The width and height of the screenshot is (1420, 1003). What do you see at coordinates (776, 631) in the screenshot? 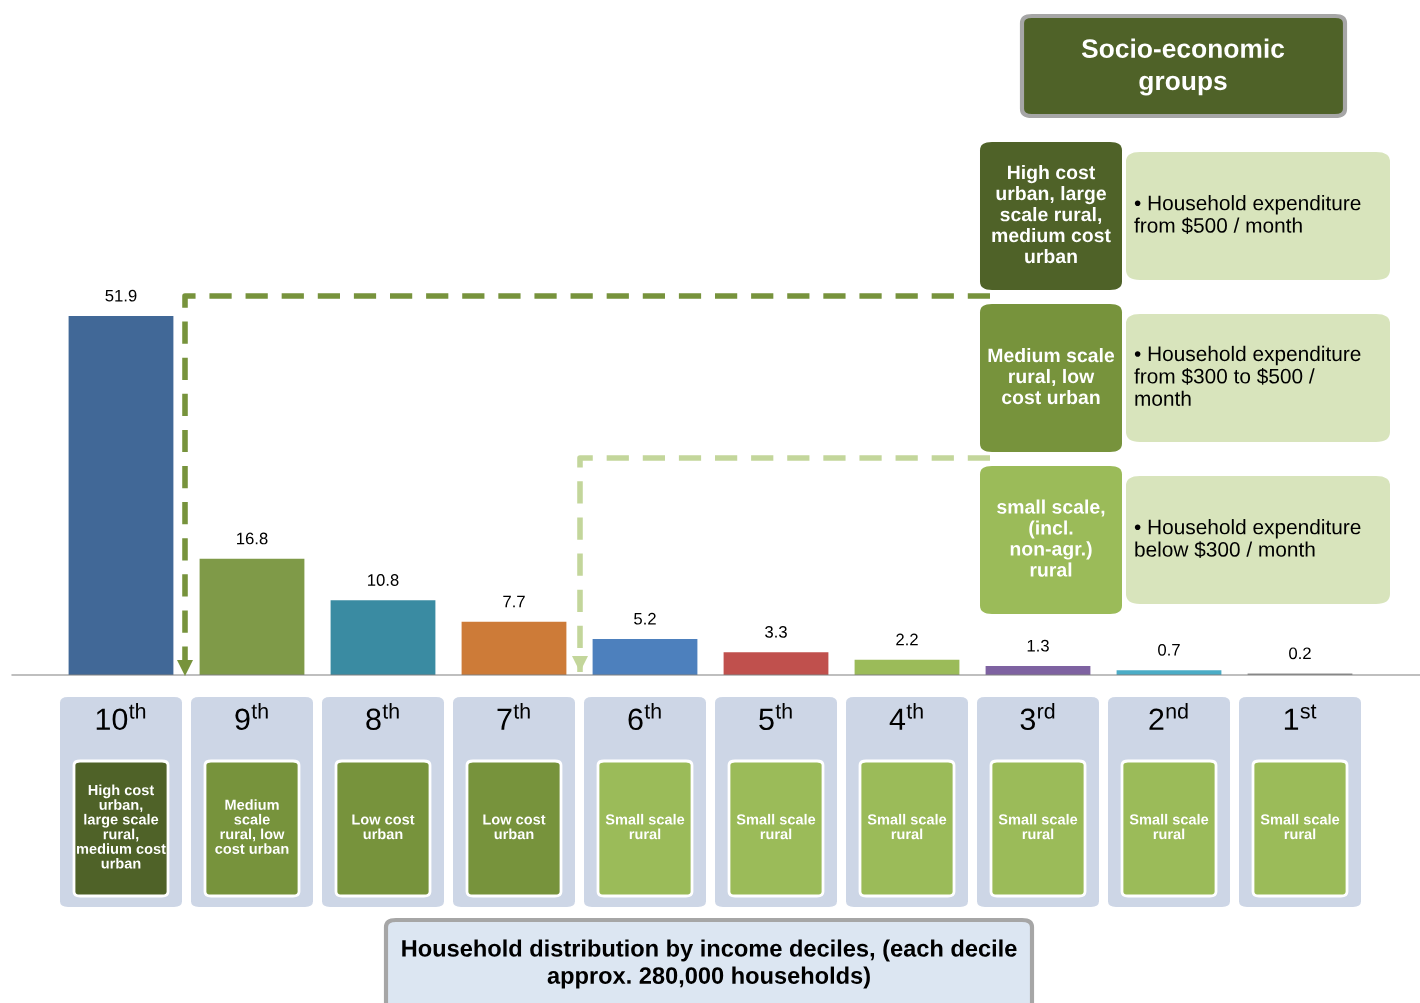
I see `data-label: 3.3` at bounding box center [776, 631].